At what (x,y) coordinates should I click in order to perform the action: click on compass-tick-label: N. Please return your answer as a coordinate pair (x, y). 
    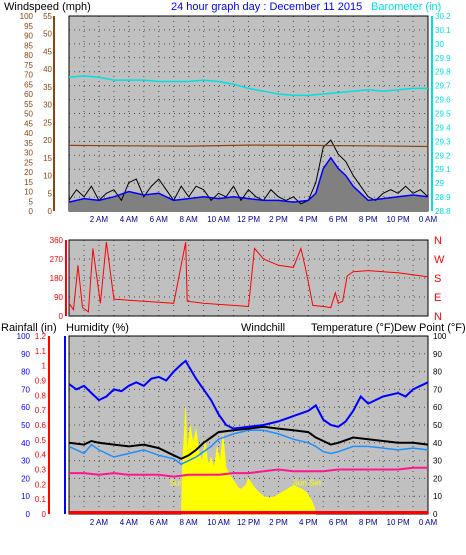
    Looking at the image, I should click on (438, 241).